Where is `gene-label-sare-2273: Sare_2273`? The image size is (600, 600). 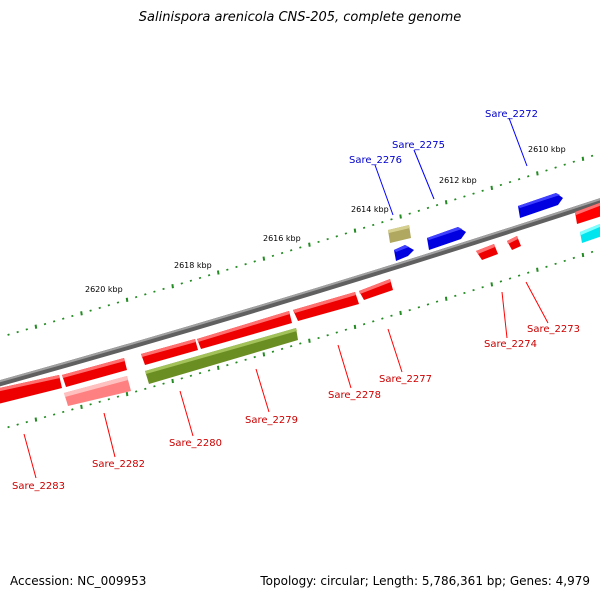
gene-label-sare-2273: Sare_2273 is located at coordinates (553, 329).